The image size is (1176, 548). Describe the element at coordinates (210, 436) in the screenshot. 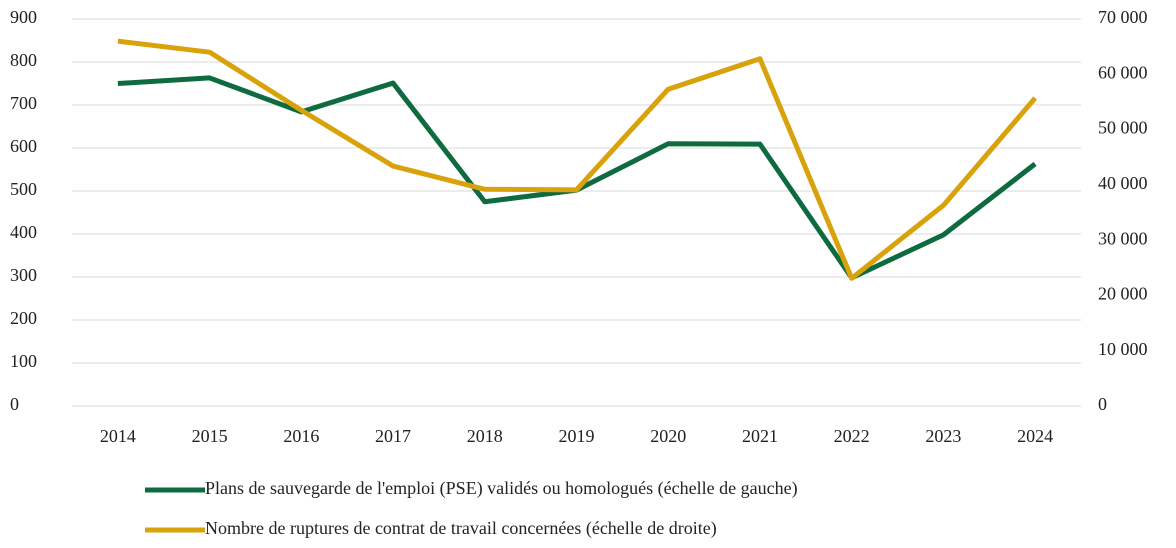

I see `x-tick-label: 2015` at that location.